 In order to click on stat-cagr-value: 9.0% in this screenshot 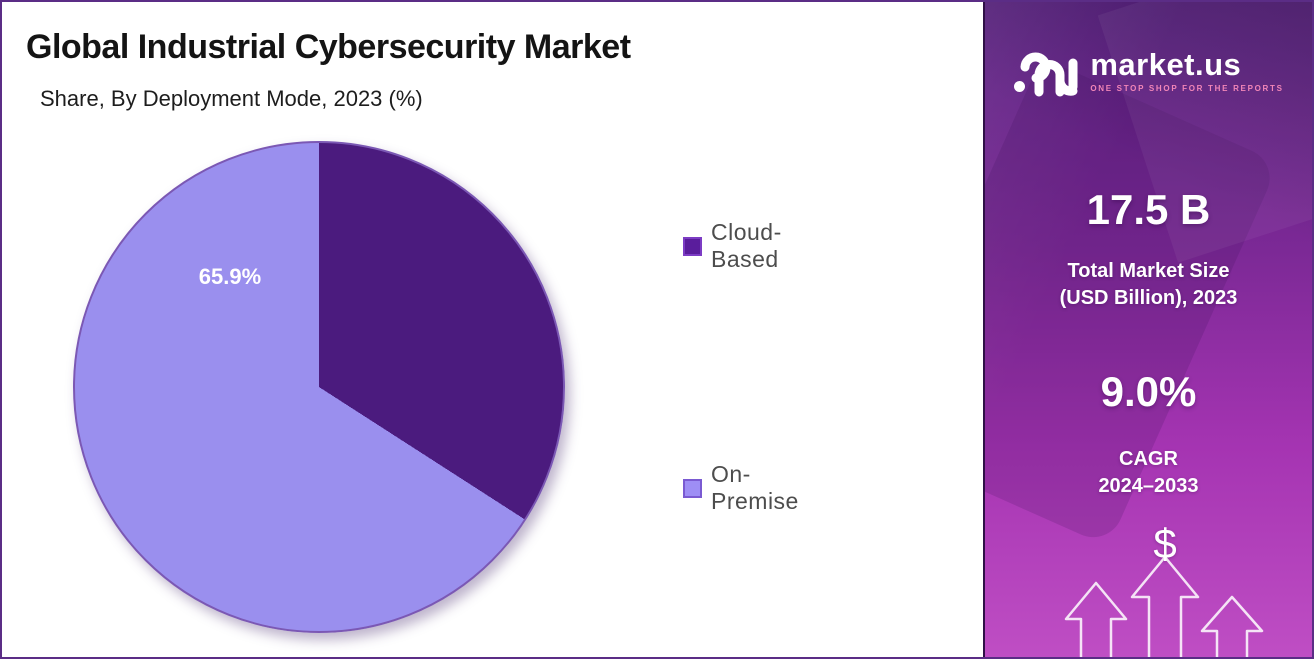, I will do `click(1148, 391)`.